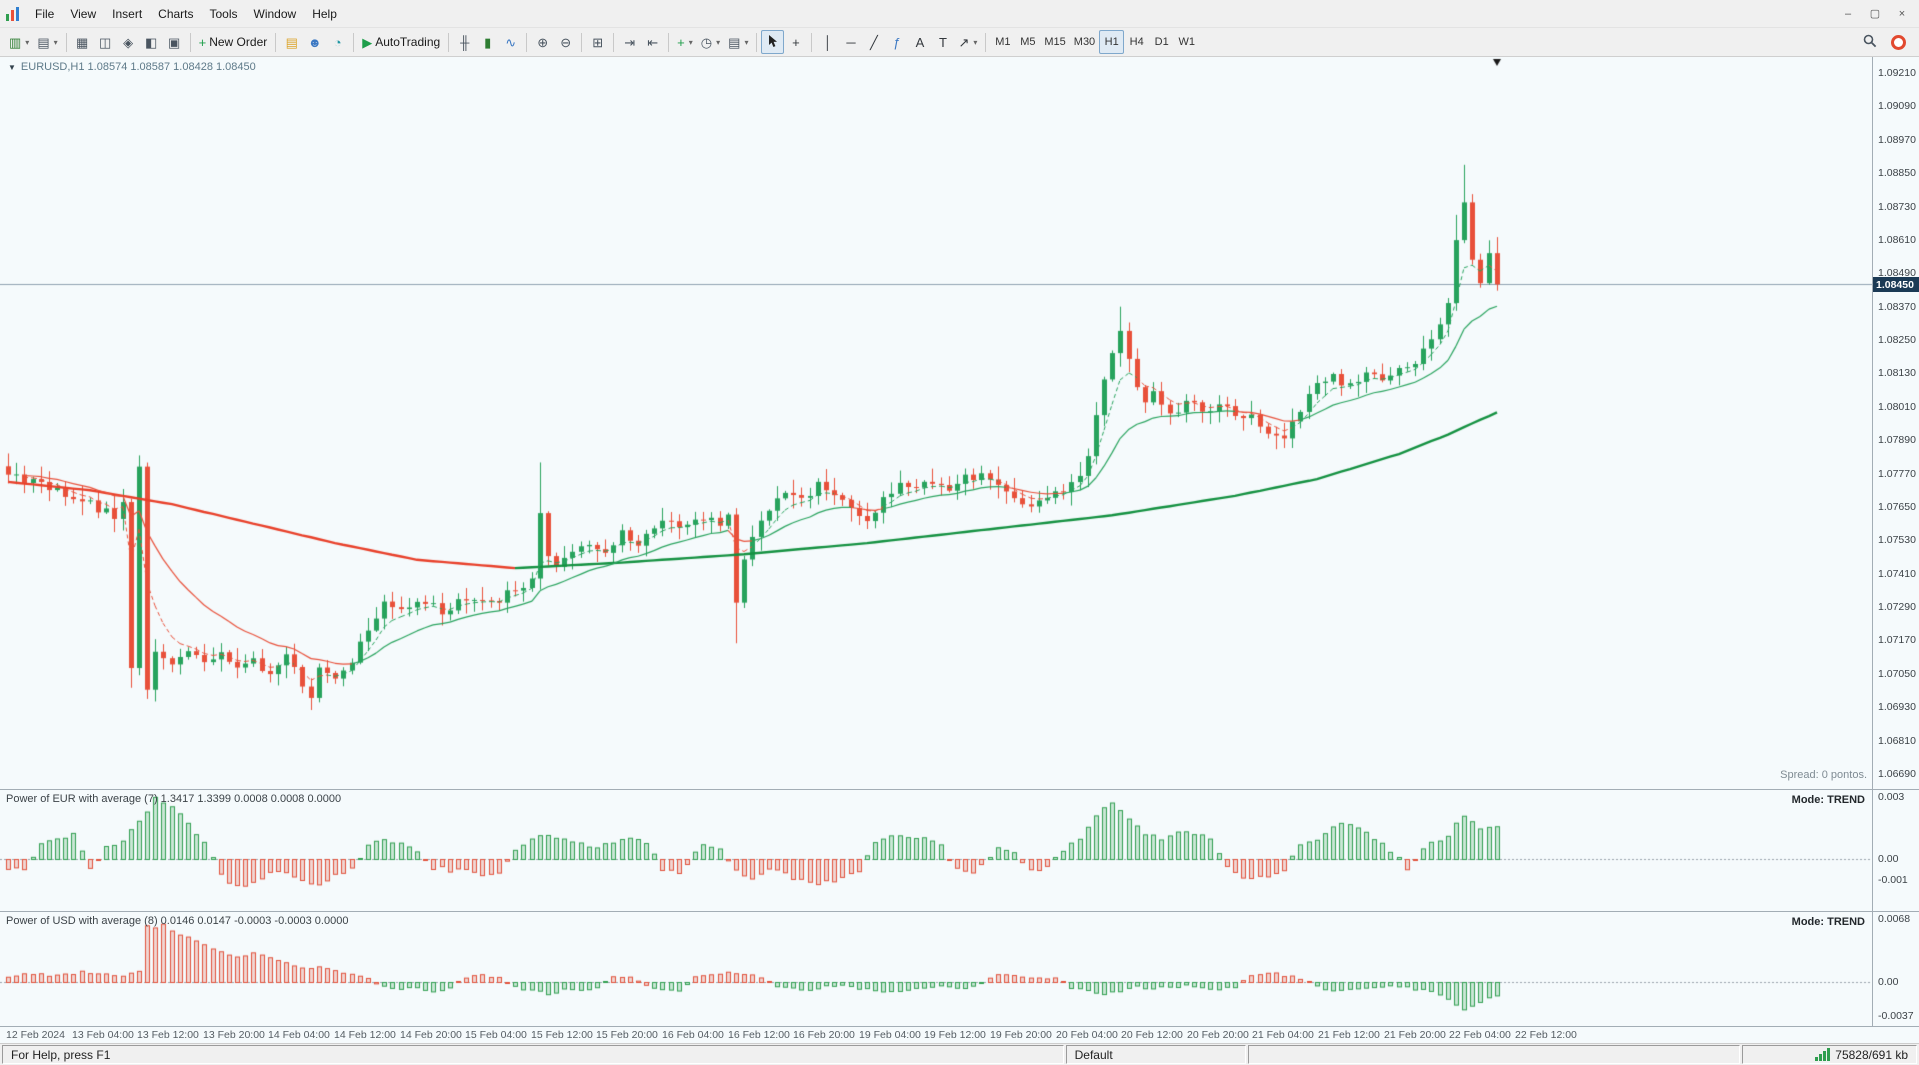  What do you see at coordinates (959, 789) in the screenshot?
I see `panel1-separator` at bounding box center [959, 789].